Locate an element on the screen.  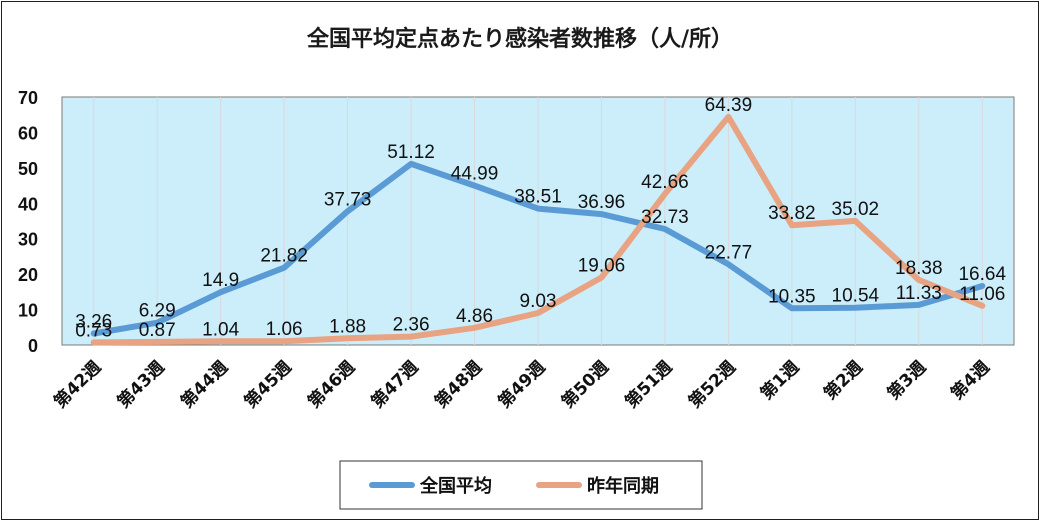
x-tick-label: 第45週 is located at coordinates (268, 385).